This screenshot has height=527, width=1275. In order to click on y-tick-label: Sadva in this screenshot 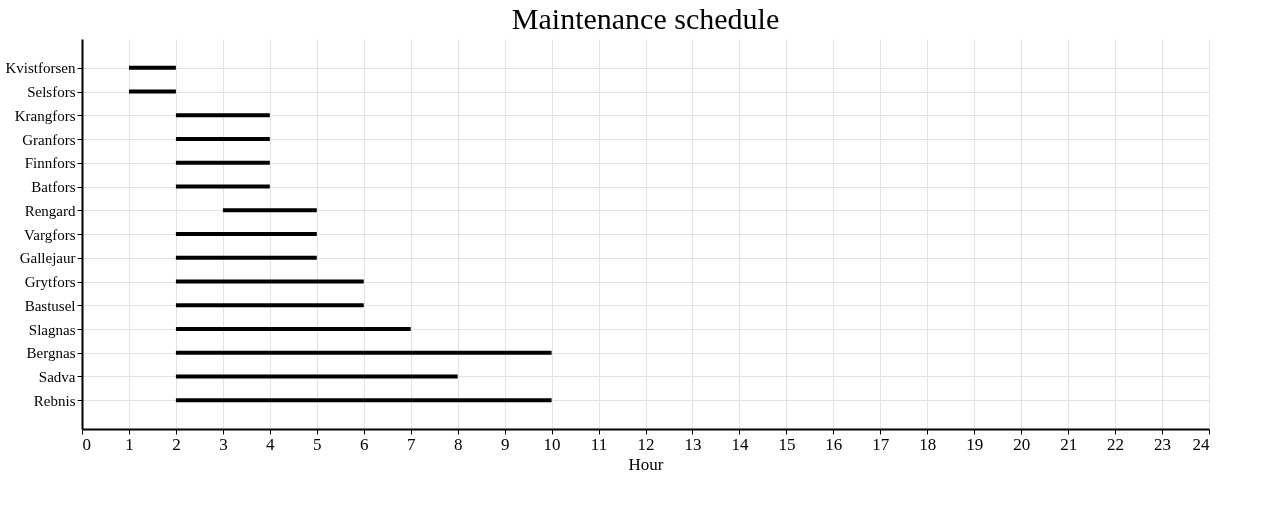, I will do `click(57, 377)`.